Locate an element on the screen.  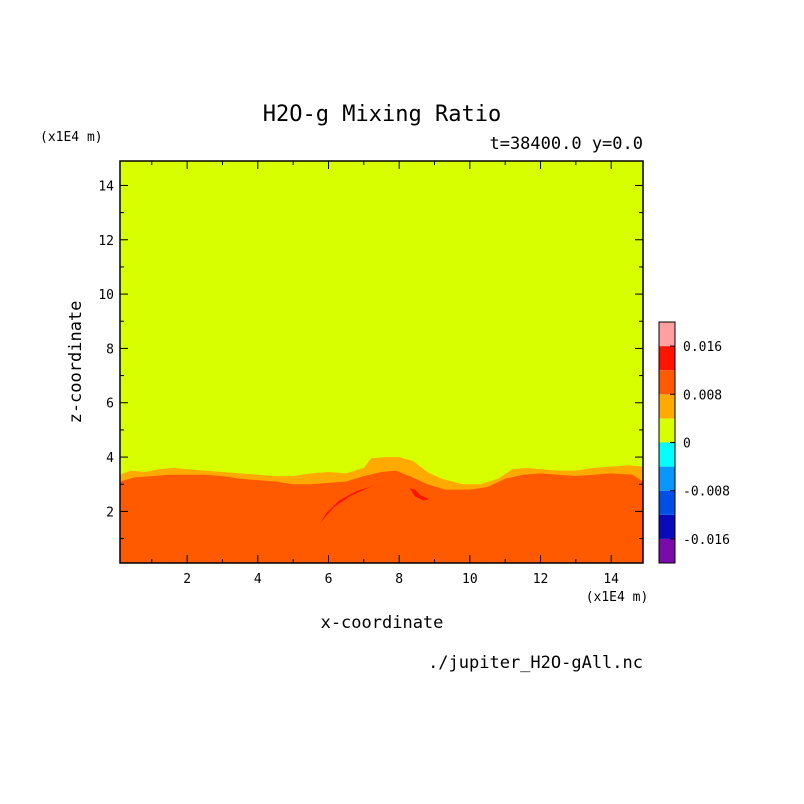
colorbar-tick-label: -0.008 is located at coordinates (706, 492).